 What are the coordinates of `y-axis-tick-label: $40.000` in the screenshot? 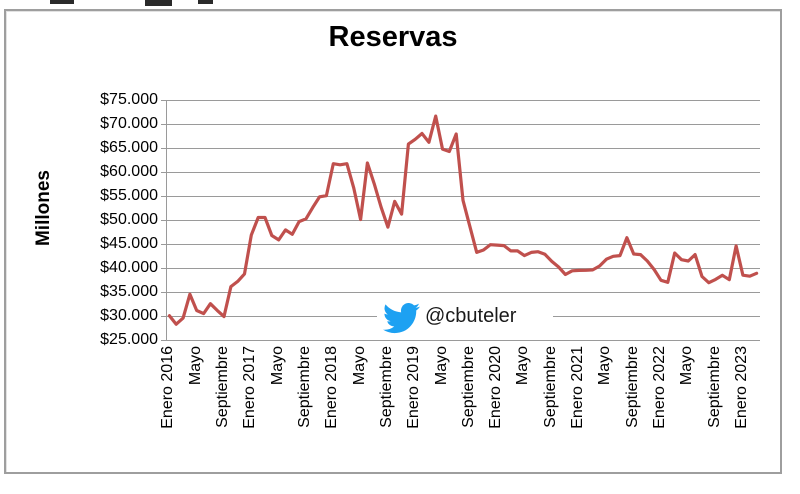 It's located at (129, 267).